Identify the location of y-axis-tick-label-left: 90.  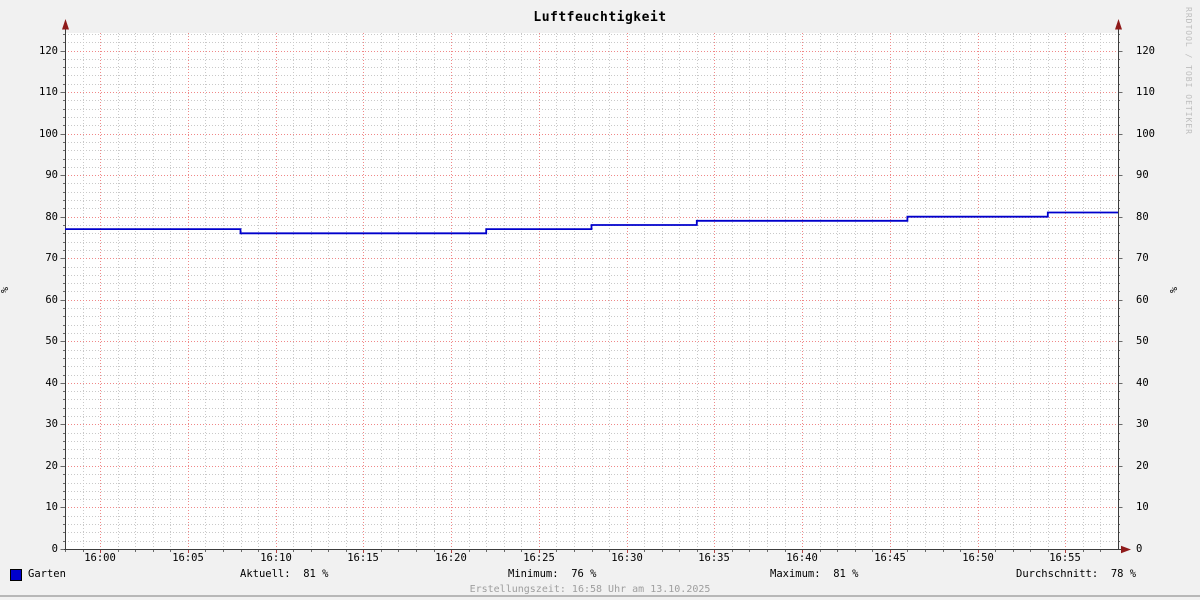
(51, 175).